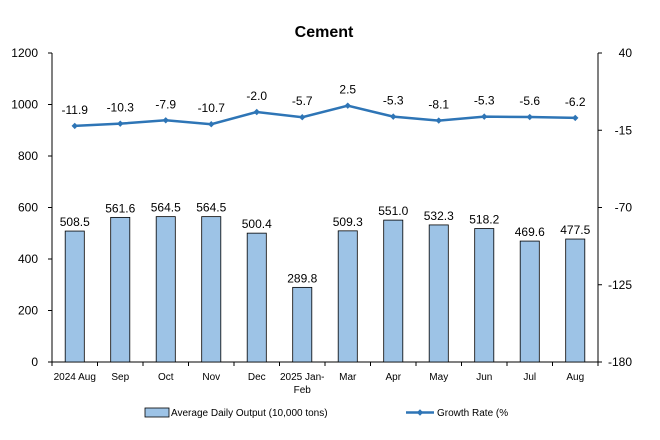  What do you see at coordinates (530, 232) in the screenshot?
I see `bar-data-label: 469.6` at bounding box center [530, 232].